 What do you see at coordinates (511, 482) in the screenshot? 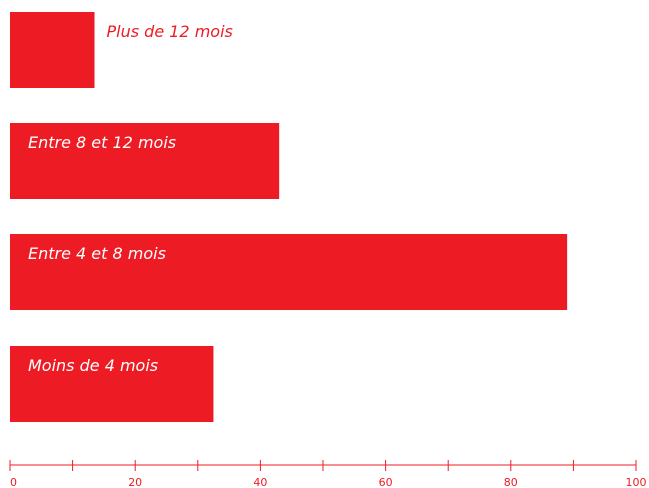
I see `x-tick-label-80: 80` at bounding box center [511, 482].